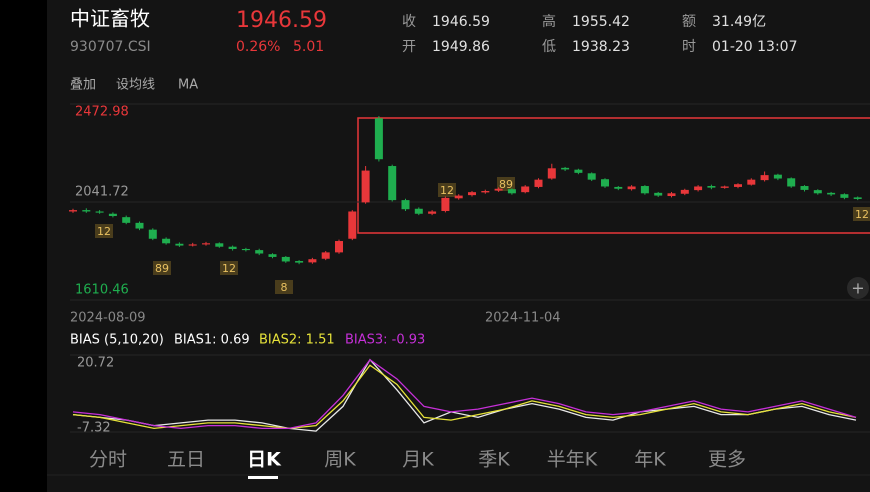  Describe the element at coordinates (601, 22) in the screenshot. I see `stat-value: 1955.42` at that location.